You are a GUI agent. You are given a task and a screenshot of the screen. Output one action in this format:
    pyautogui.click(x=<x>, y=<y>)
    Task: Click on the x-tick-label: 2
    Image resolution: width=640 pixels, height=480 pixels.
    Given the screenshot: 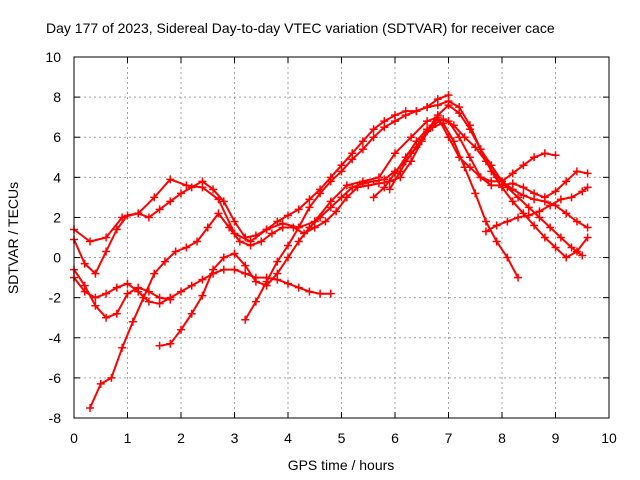 What is the action you would take?
    pyautogui.click(x=181, y=438)
    